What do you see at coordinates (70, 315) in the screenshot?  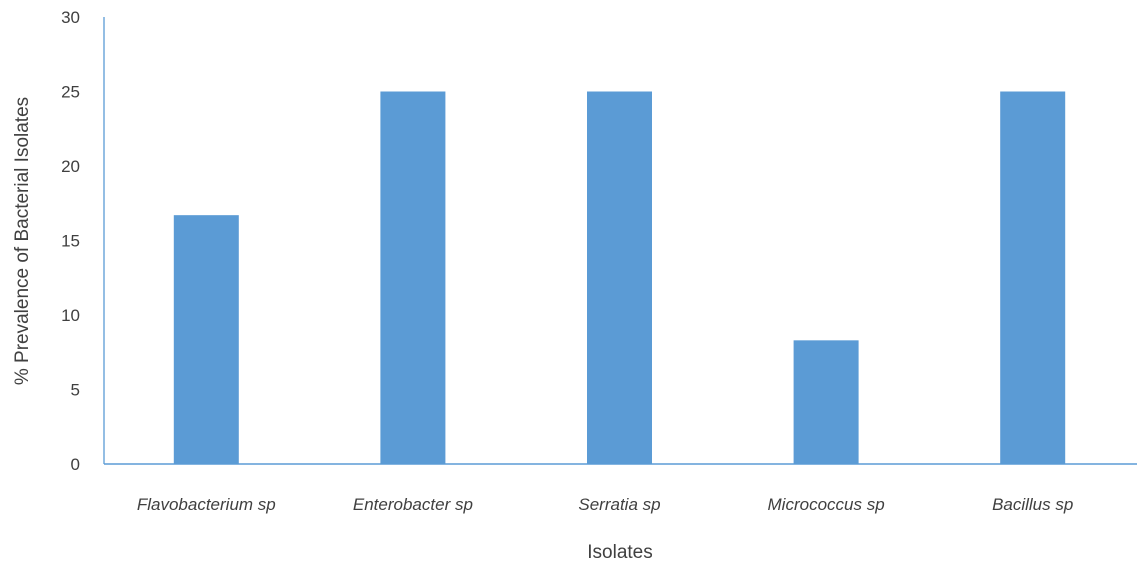 I see `y-tick-label: 10` at bounding box center [70, 315].